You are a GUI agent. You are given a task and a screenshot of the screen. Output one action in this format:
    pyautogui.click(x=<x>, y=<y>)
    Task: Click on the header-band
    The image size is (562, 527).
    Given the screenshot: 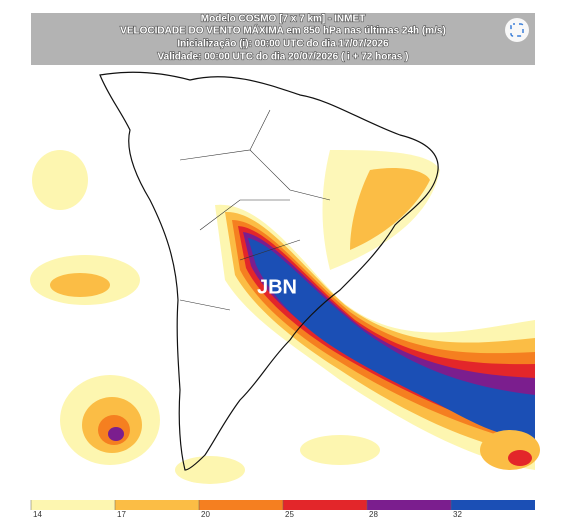 What is the action you would take?
    pyautogui.click(x=283, y=39)
    